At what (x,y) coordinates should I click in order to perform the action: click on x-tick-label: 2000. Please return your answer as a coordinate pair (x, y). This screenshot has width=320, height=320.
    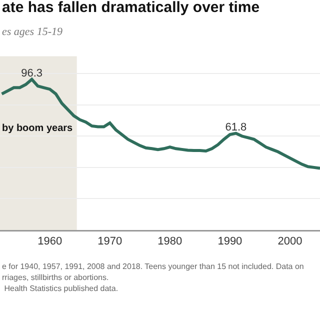
    Looking at the image, I should click on (290, 242).